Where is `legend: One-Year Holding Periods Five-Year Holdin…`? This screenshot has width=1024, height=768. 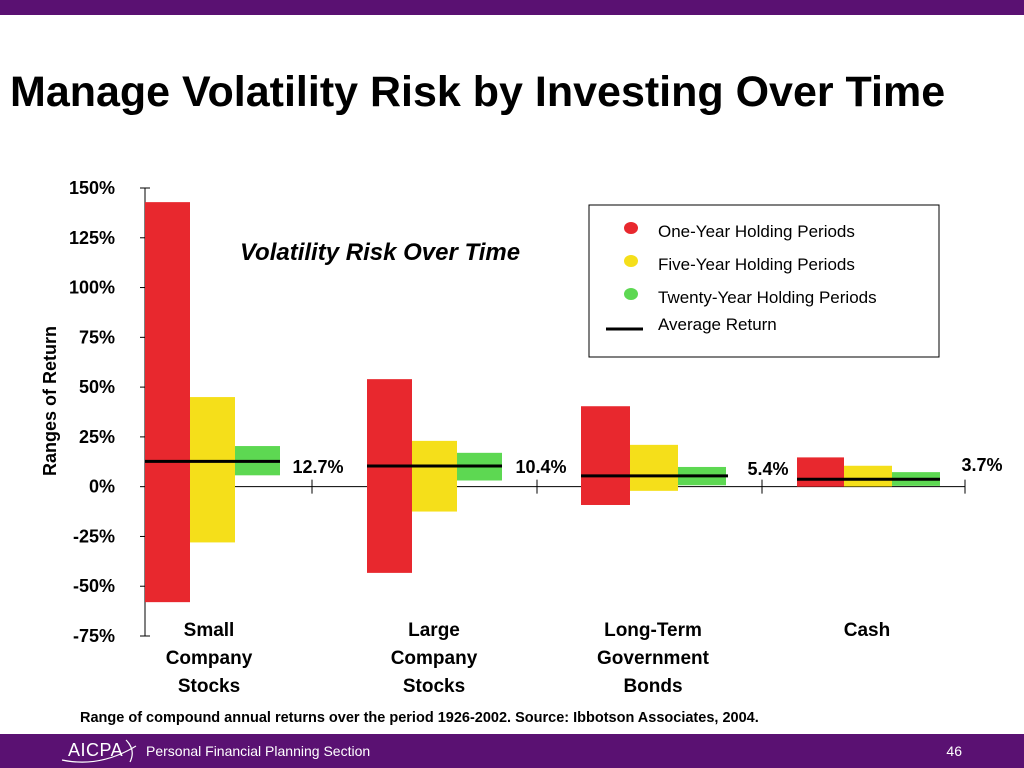
legend: One-Year Holding Periods Five-Year Holdin… is located at coordinates (764, 281).